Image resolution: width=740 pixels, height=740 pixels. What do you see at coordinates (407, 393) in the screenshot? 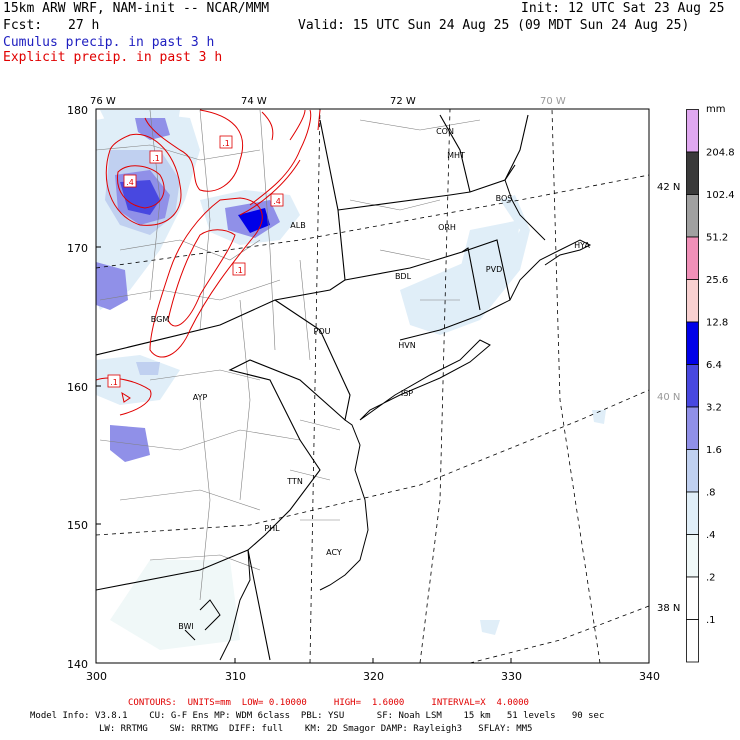
I see `station-isp: ISP` at bounding box center [407, 393].